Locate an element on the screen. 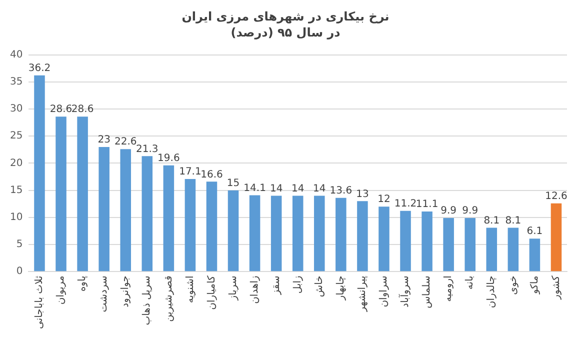 The height and width of the screenshot is (337, 577). x-tick-label: ارومیه is located at coordinates (448, 289).